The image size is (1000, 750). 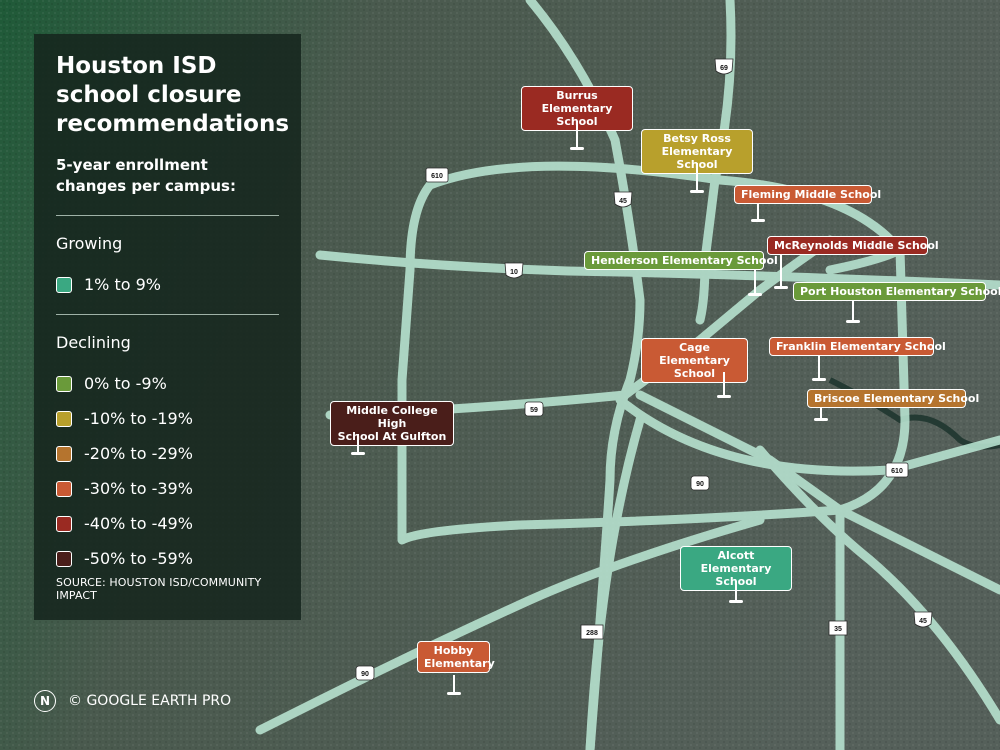 I want to click on us-59-south-road, so click(x=817, y=492).